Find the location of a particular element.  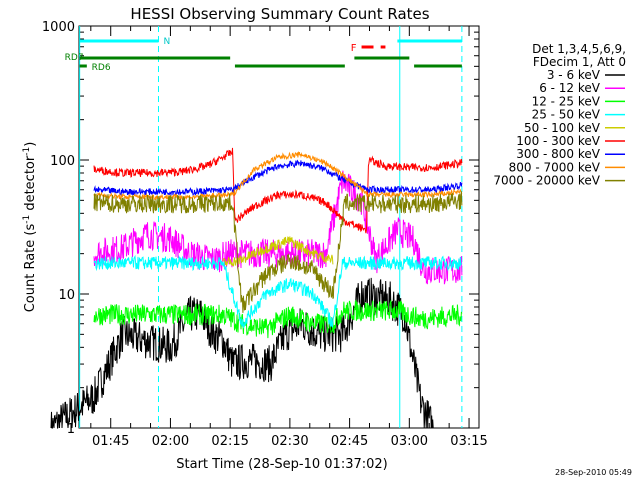

series-line-50-100keV is located at coordinates (278, 251).